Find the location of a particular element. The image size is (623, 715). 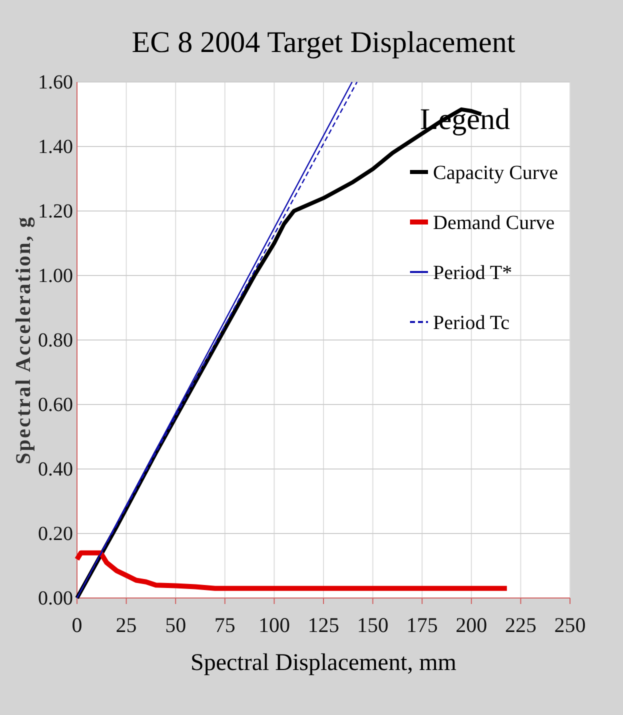

chart-title: EC 8 2004 Target Displacement is located at coordinates (324, 42).